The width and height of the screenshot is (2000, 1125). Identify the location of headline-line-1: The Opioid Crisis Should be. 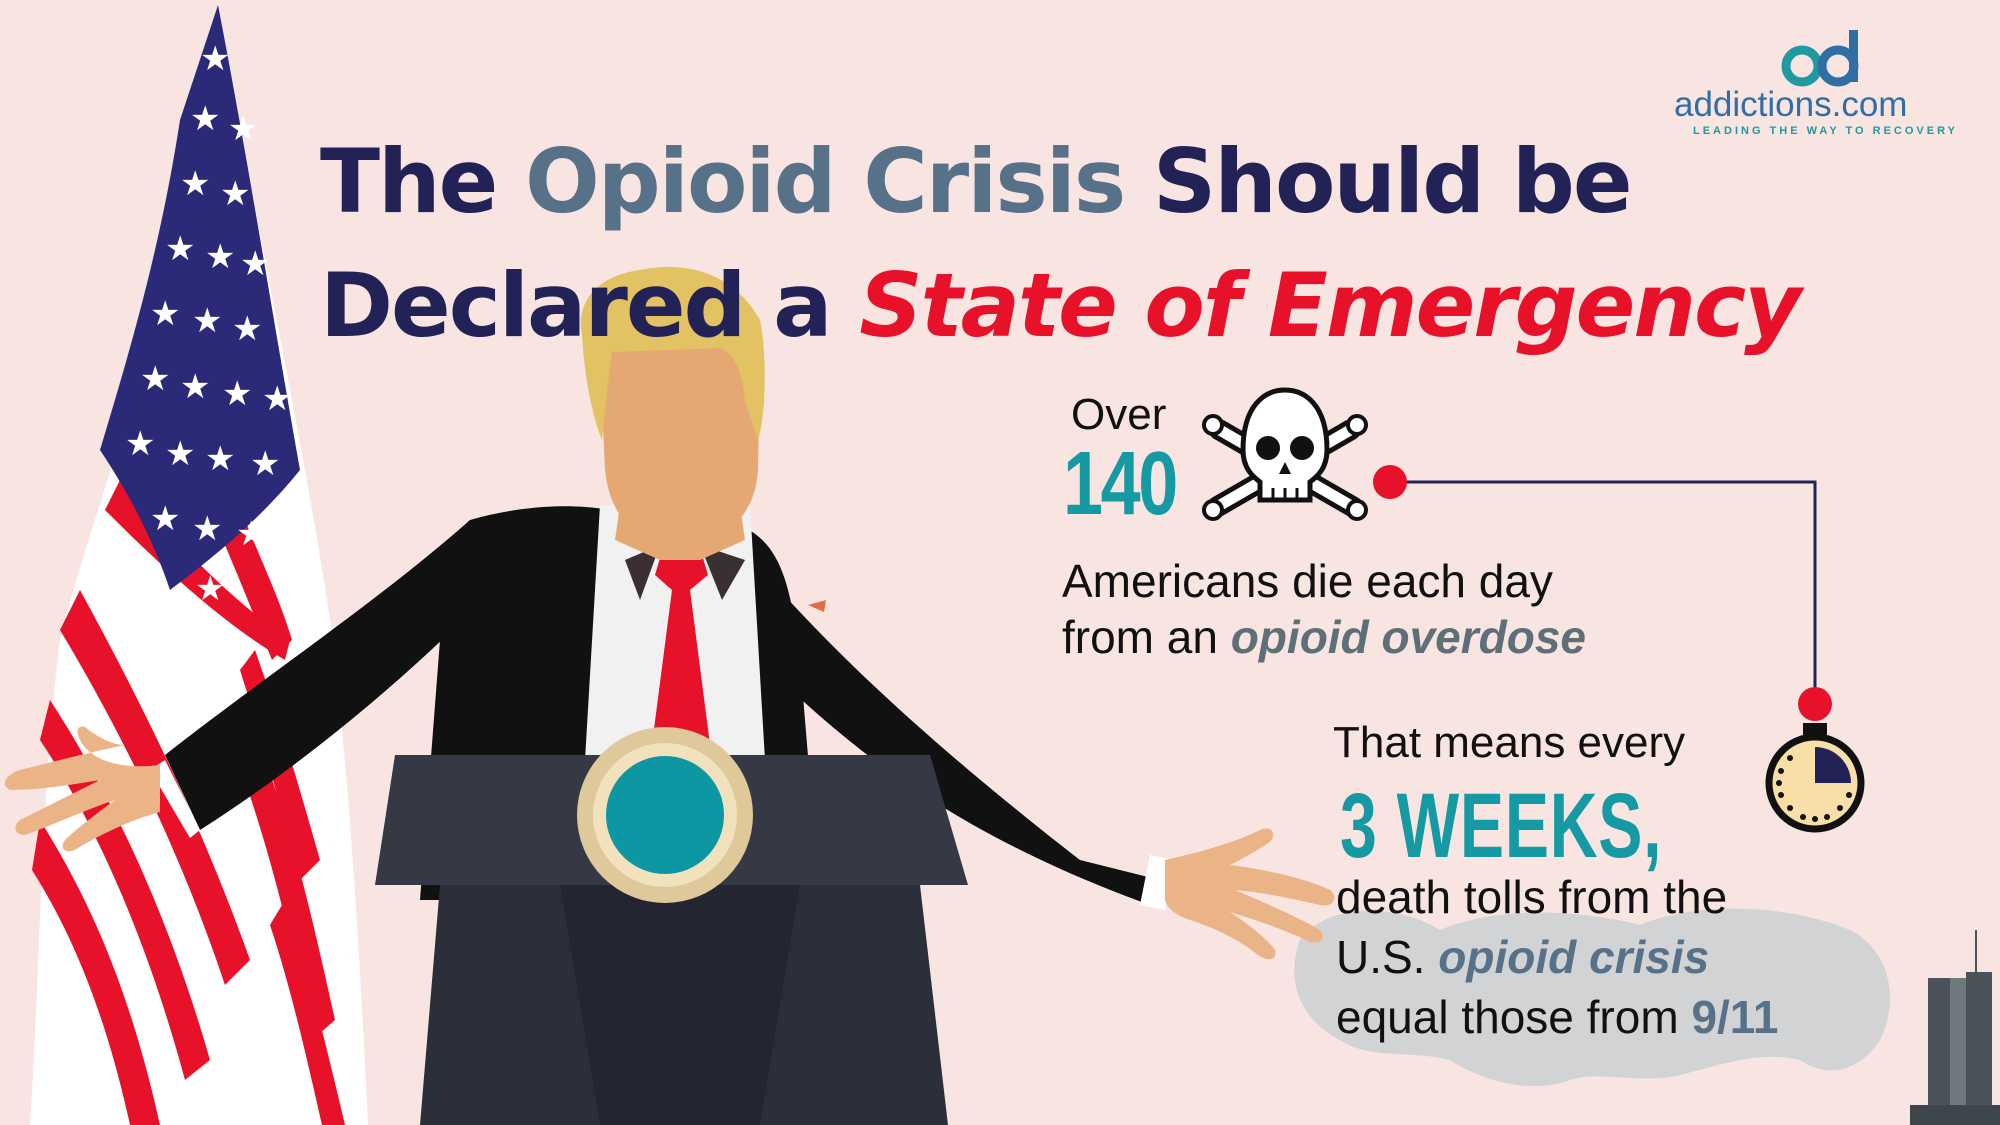
(976, 182).